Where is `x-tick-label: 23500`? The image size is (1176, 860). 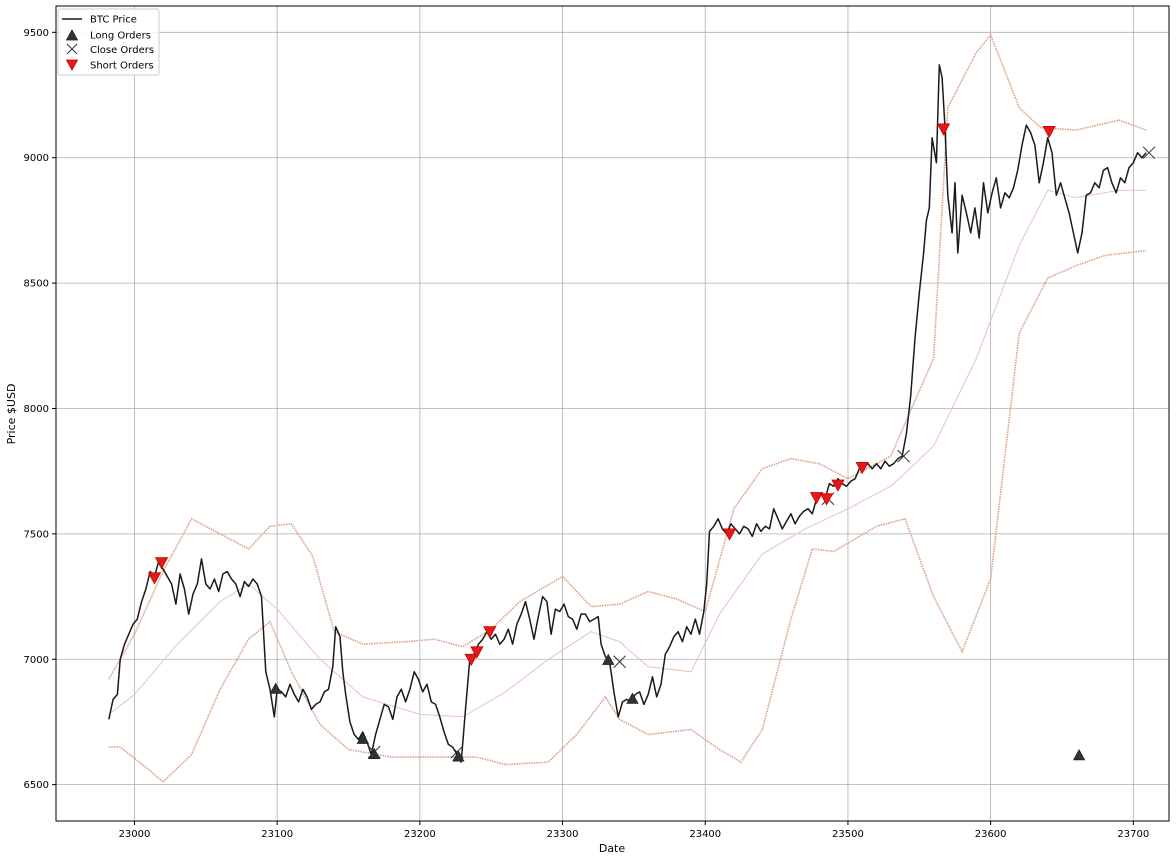 x-tick-label: 23500 is located at coordinates (848, 834).